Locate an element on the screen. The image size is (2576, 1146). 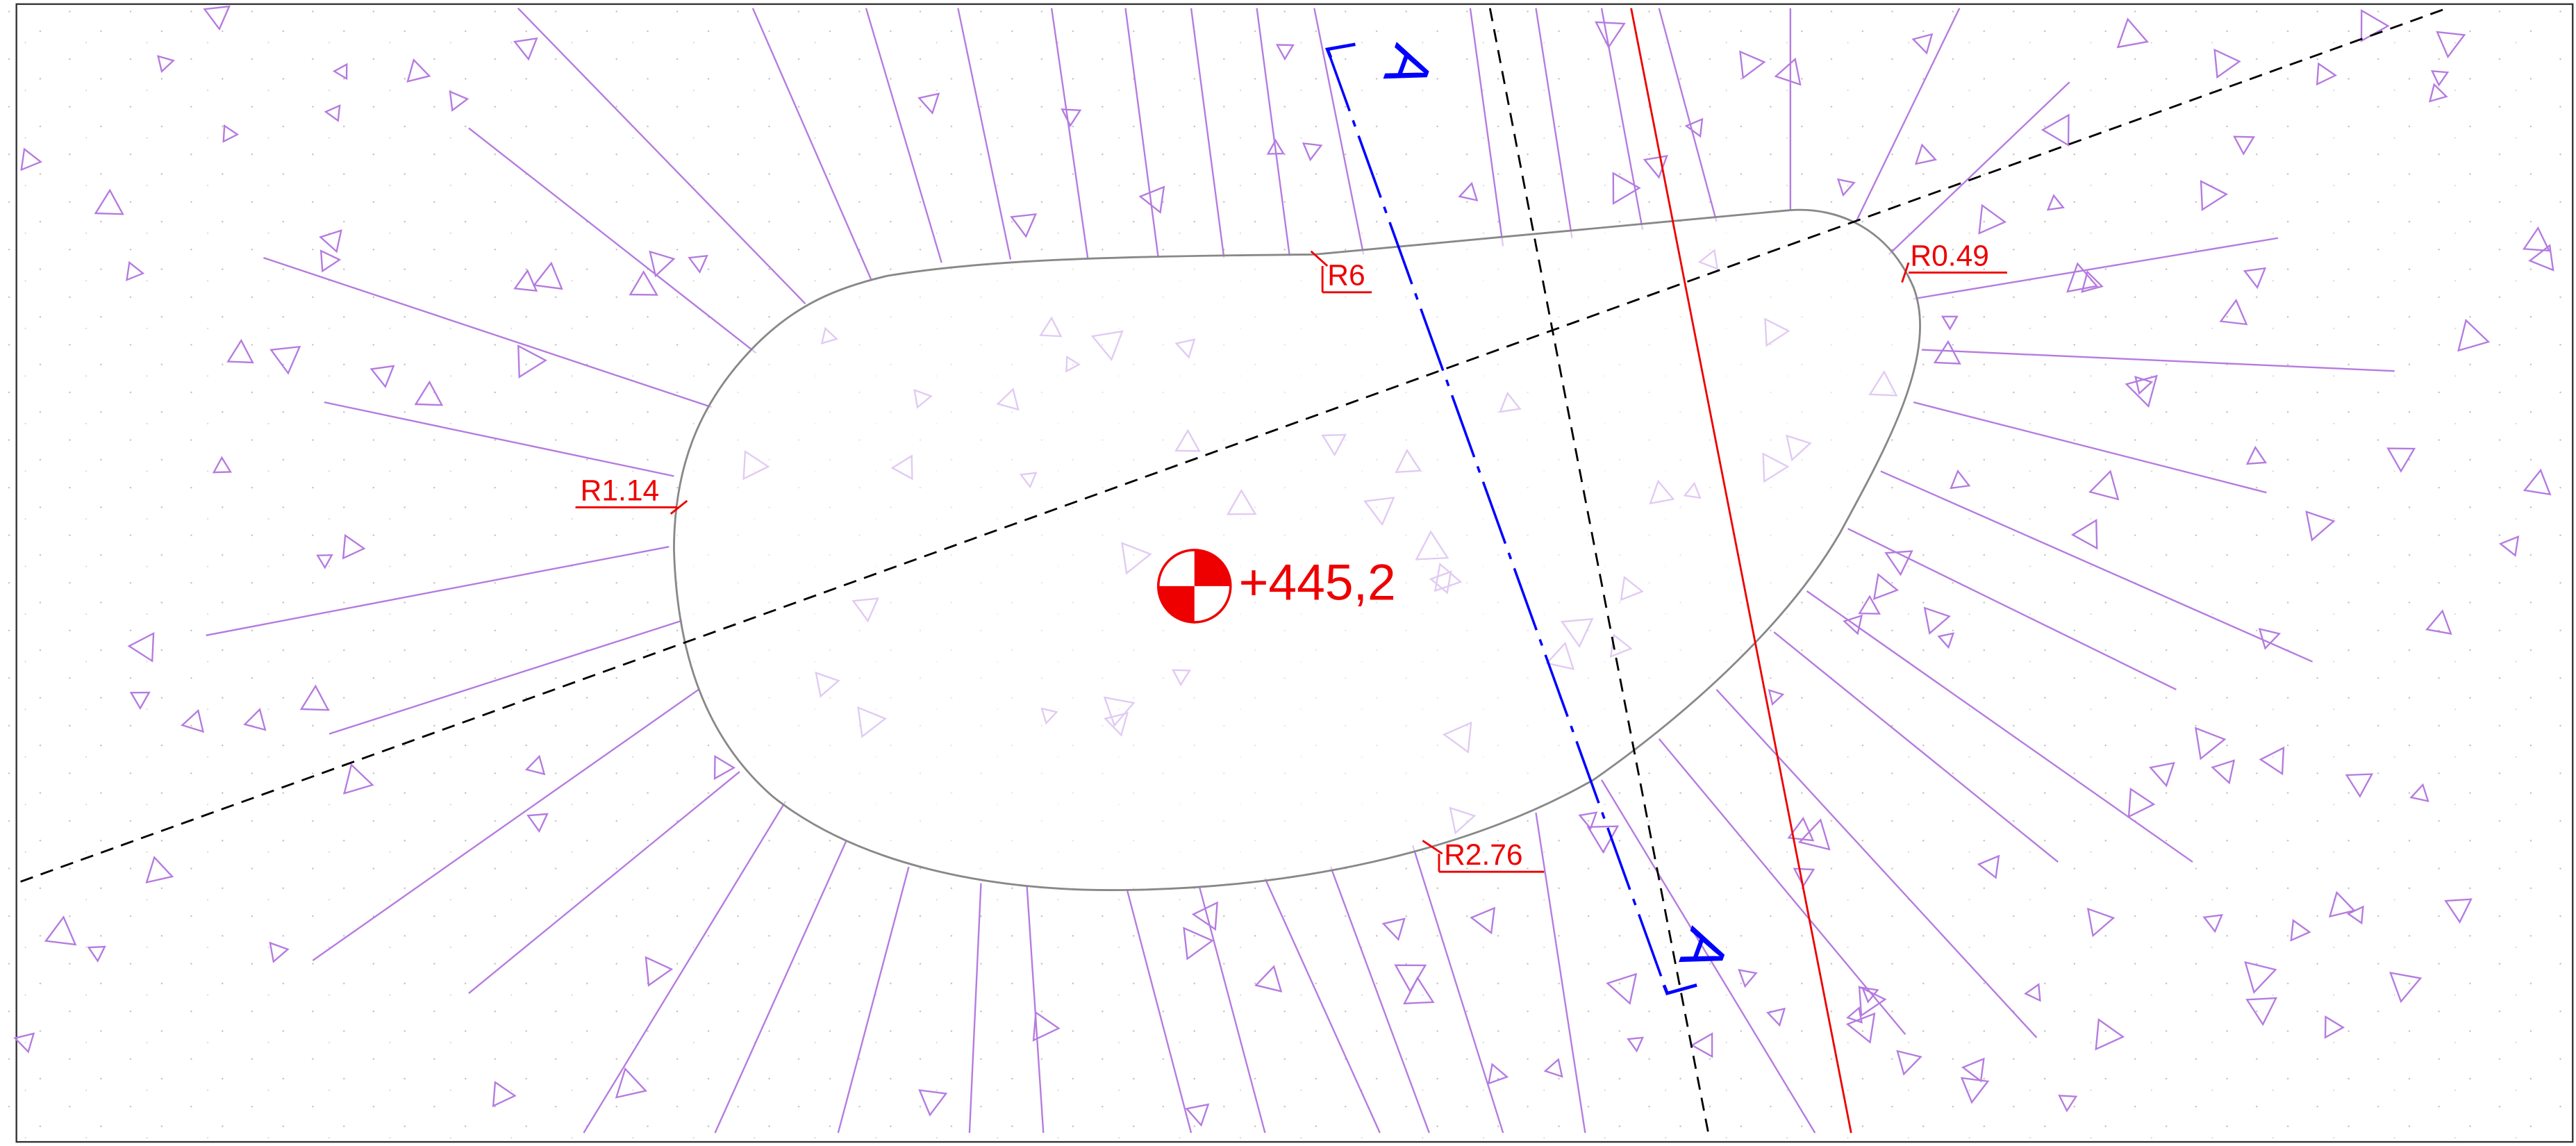
section-tick is located at coordinates (1340, 50).